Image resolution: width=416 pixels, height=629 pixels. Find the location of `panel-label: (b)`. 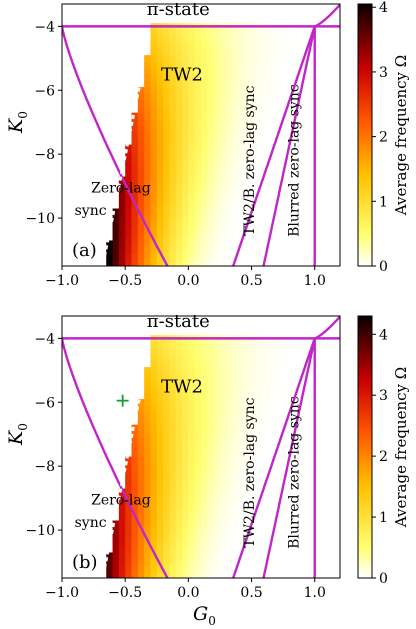

panel-label: (b) is located at coordinates (85, 562).